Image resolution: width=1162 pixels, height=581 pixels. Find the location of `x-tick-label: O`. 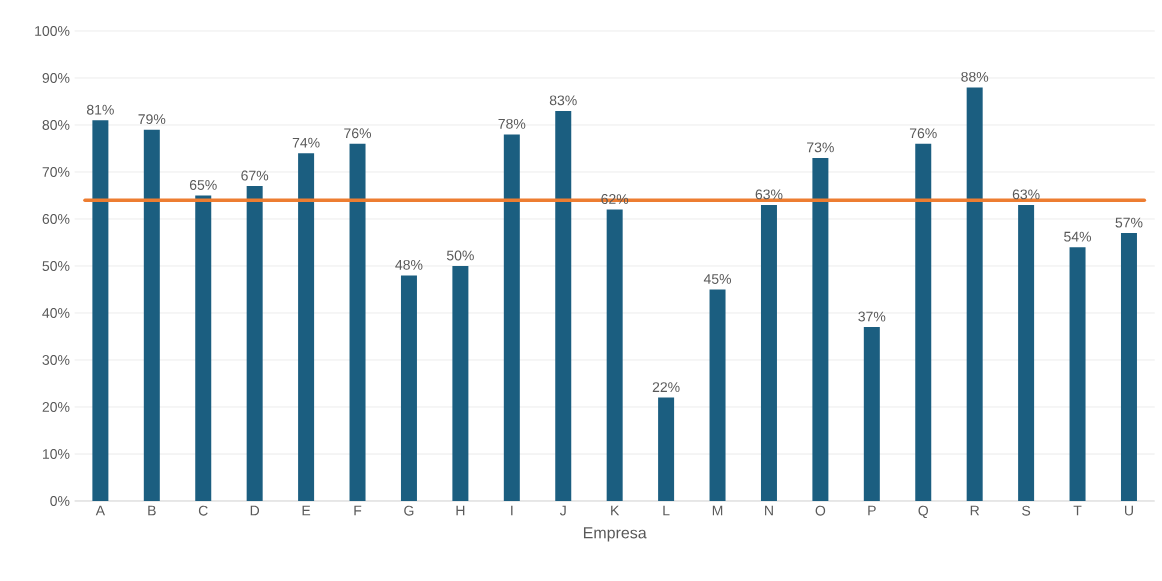

x-tick-label: O is located at coordinates (820, 510).